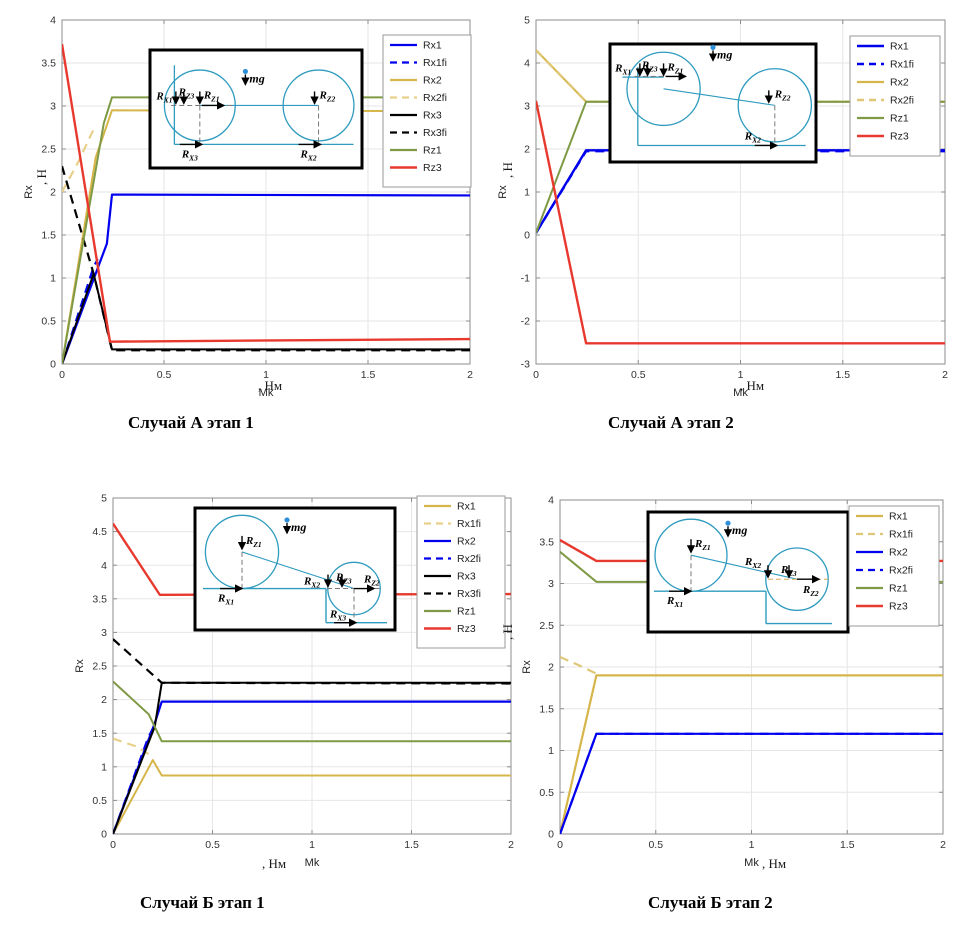  What do you see at coordinates (739, 530) in the screenshot?
I see `inset-label-mg: mg` at bounding box center [739, 530].